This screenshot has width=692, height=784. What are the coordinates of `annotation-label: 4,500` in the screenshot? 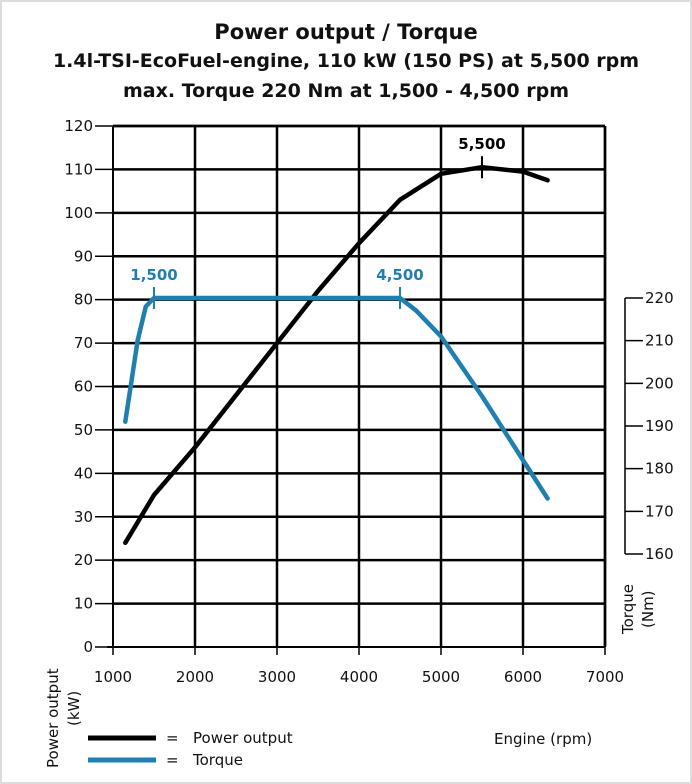 It's located at (399, 275).